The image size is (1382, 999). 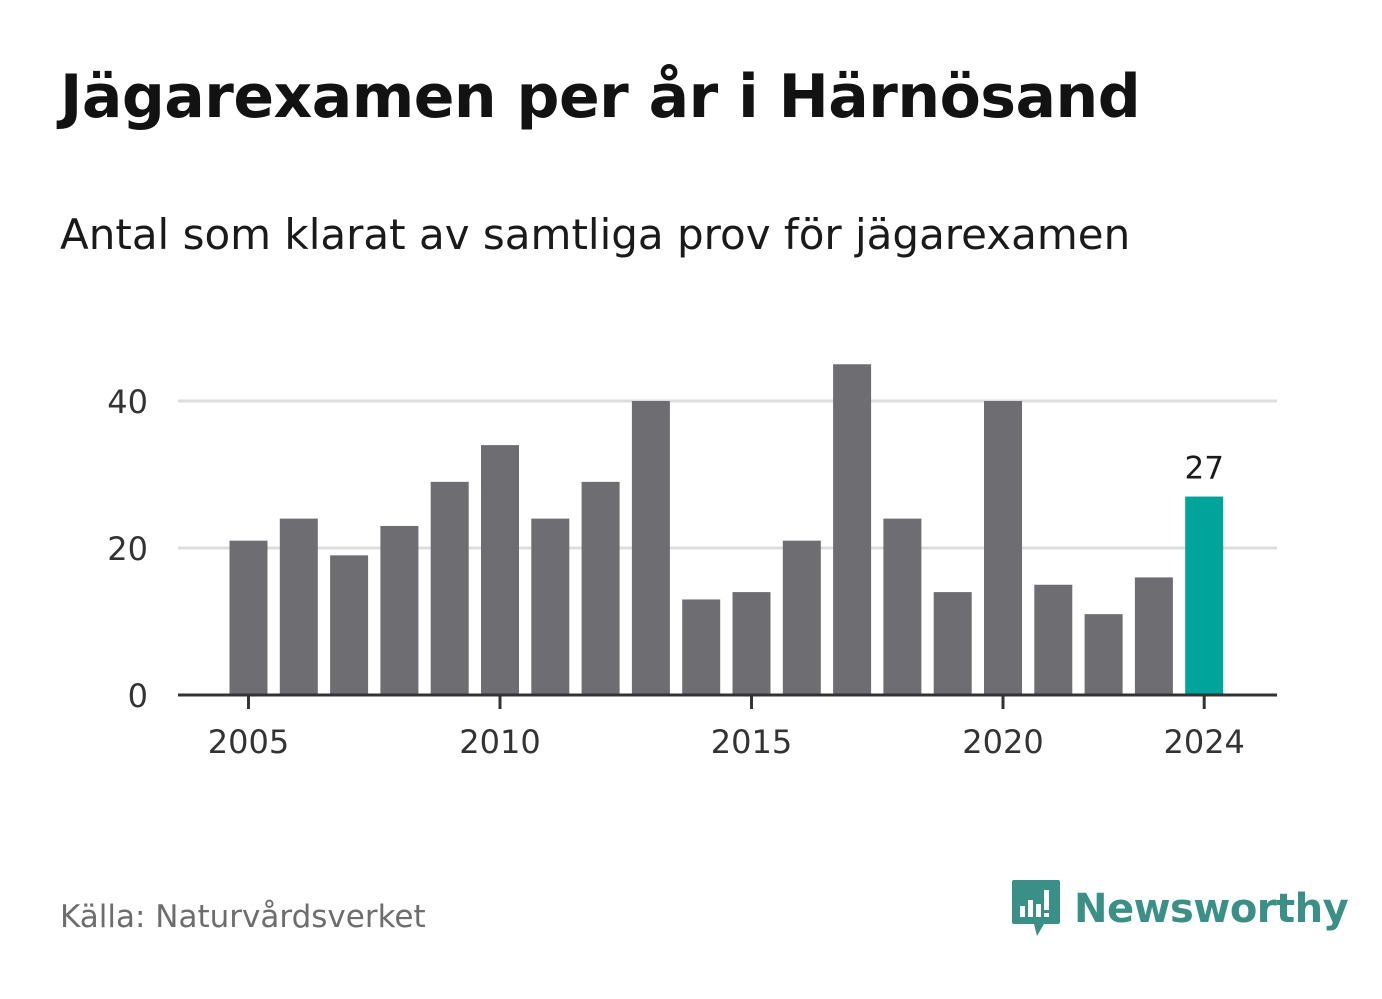 I want to click on brand-logo: Newsworthy, so click(x=1179, y=909).